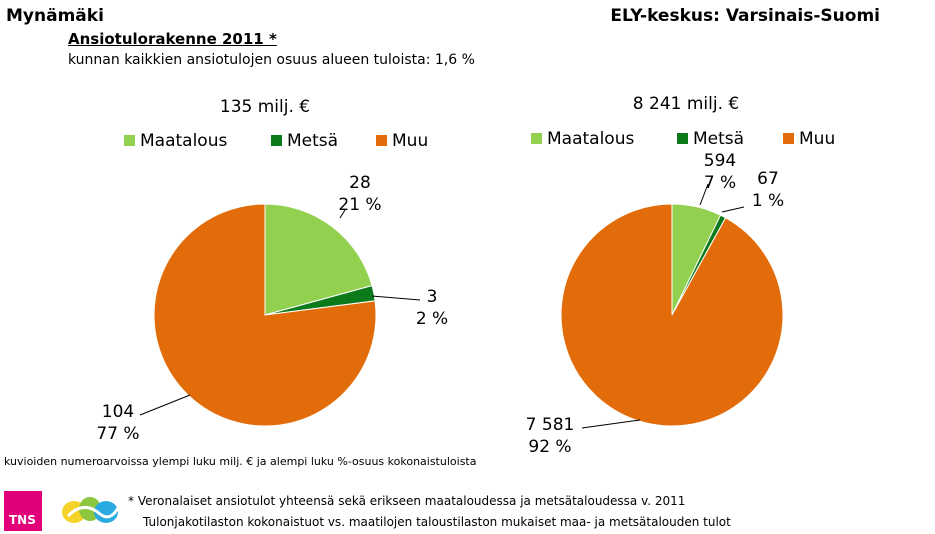 Image resolution: width=935 pixels, height=534 pixels. I want to click on data-label-value: 67, so click(768, 179).